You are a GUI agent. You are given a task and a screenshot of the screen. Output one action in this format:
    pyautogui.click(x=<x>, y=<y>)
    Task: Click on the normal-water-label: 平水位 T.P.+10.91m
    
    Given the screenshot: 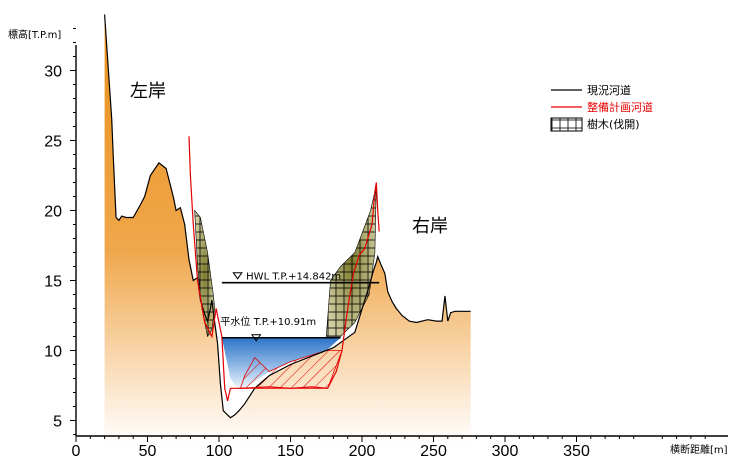 What is the action you would take?
    pyautogui.click(x=268, y=321)
    